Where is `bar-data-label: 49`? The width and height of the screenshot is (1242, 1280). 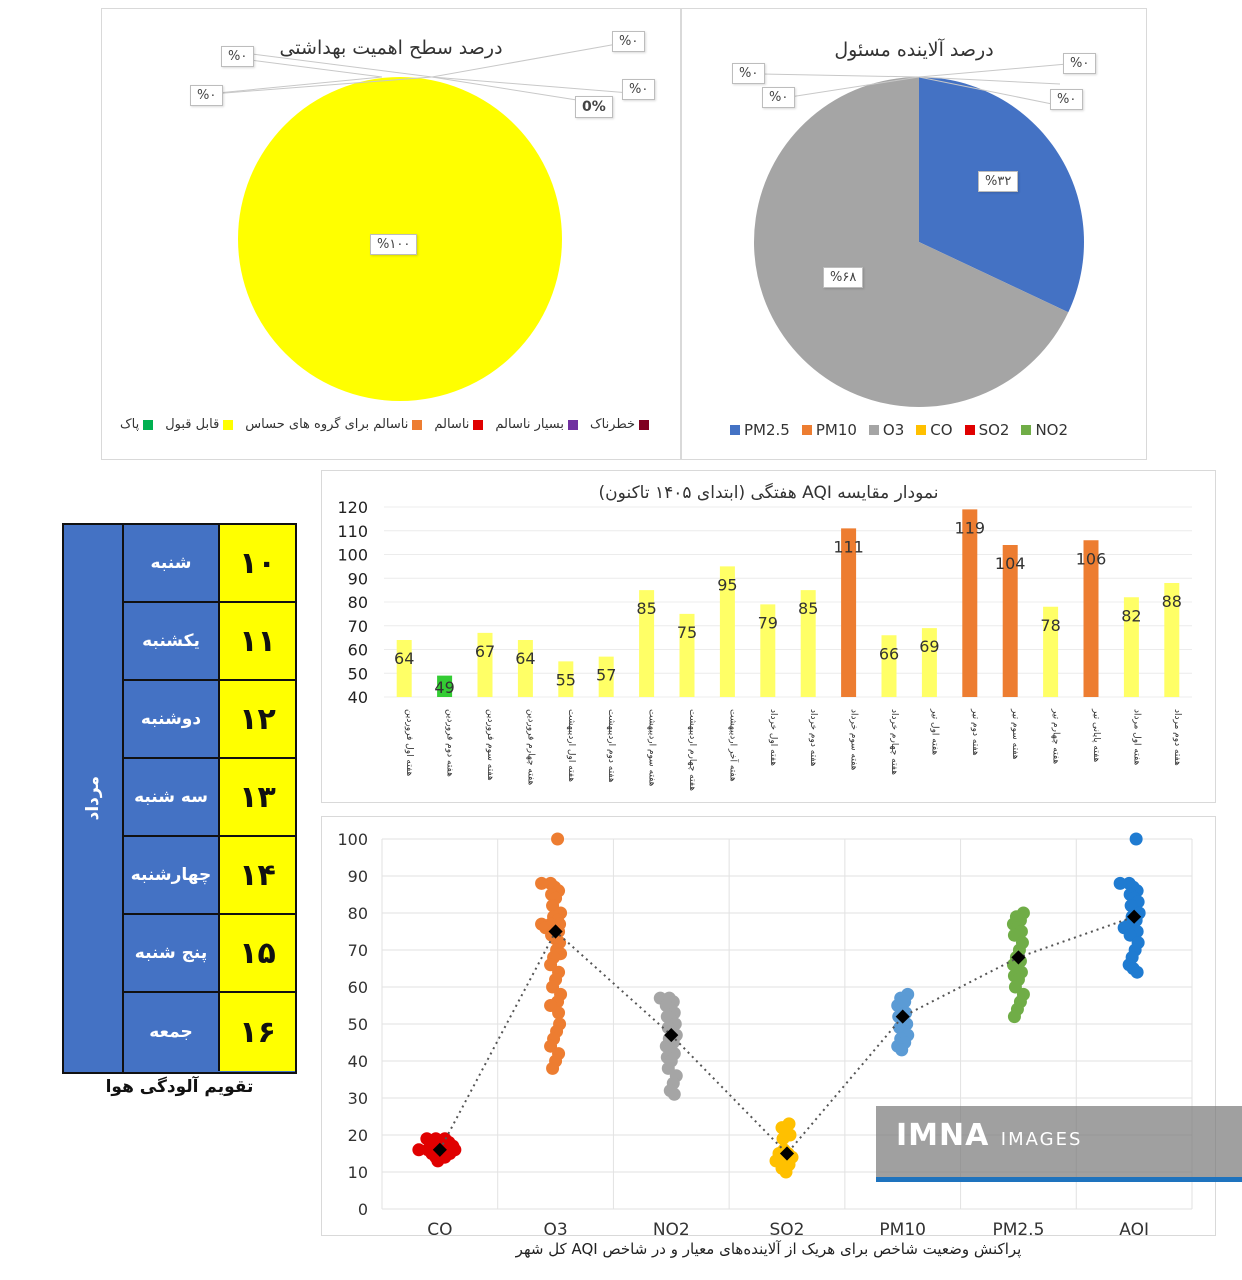
bar-data-label: 49 is located at coordinates (444, 687).